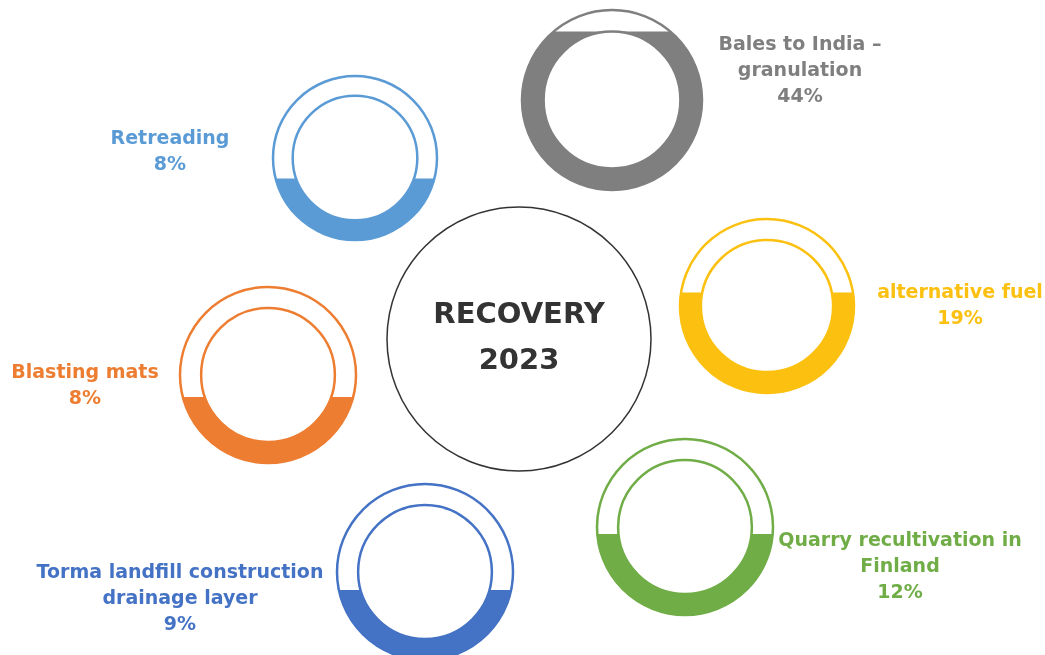 Image resolution: width=1045 pixels, height=655 pixels. I want to click on category-label: alternative fuel, so click(960, 291).